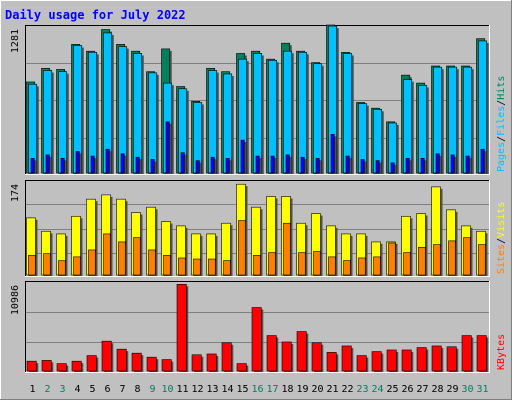 This screenshot has width=512, height=400. I want to click on x-tick-label: 24, so click(377, 389).